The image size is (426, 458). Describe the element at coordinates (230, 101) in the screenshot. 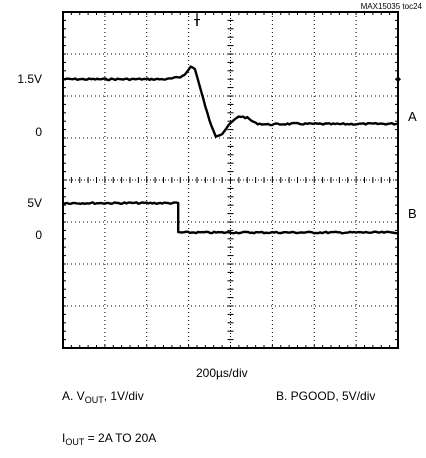

I see `trace-a` at that location.